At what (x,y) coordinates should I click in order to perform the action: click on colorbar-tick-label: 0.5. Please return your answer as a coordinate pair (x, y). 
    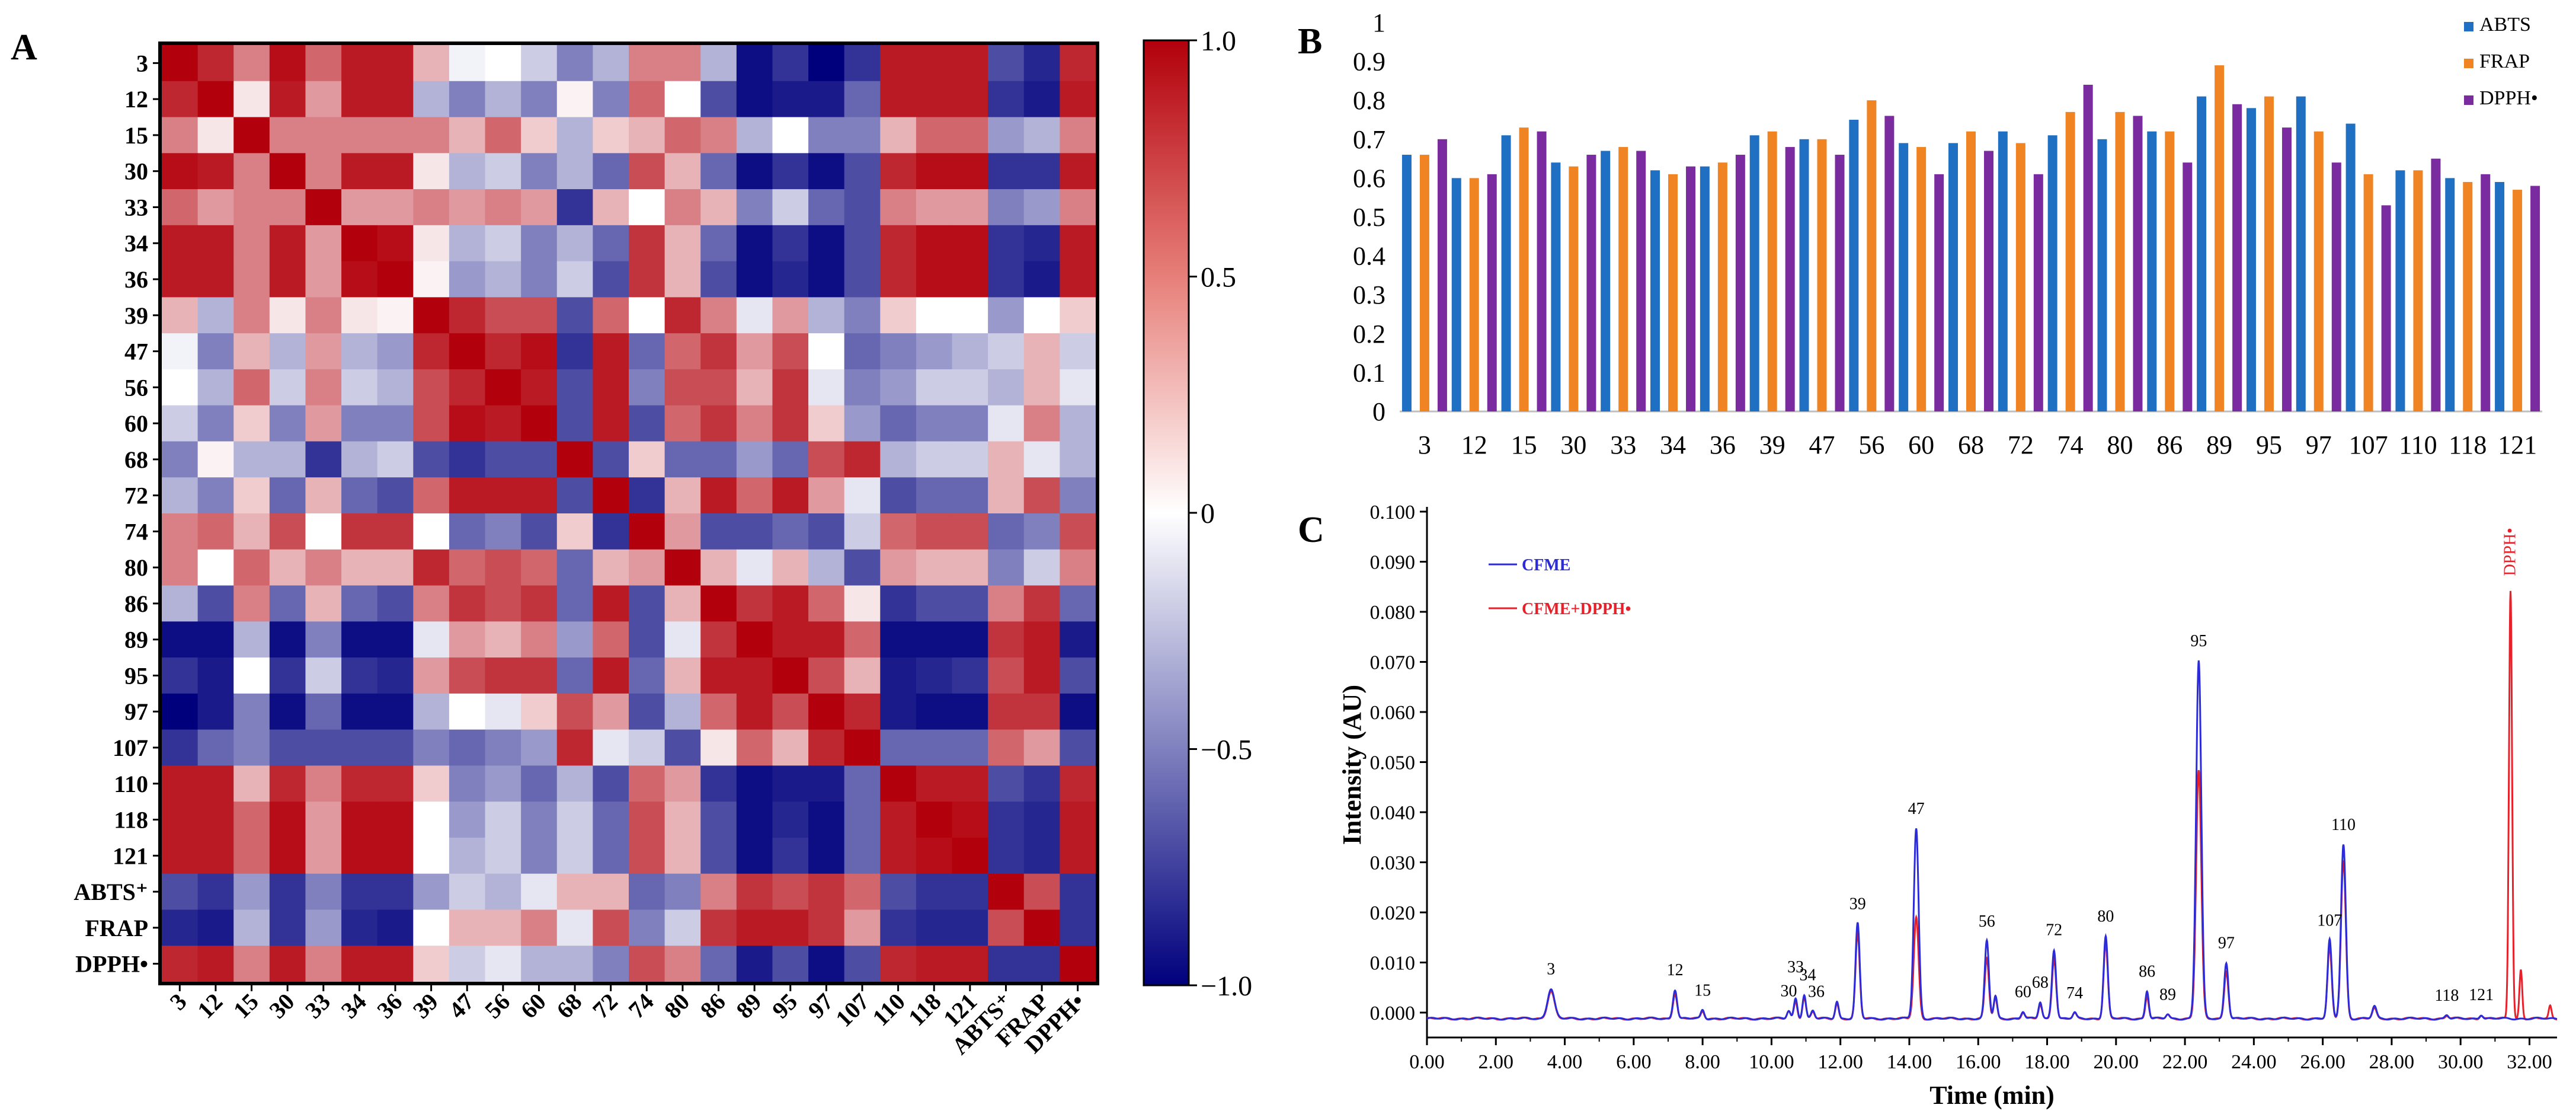
    Looking at the image, I should click on (1218, 277).